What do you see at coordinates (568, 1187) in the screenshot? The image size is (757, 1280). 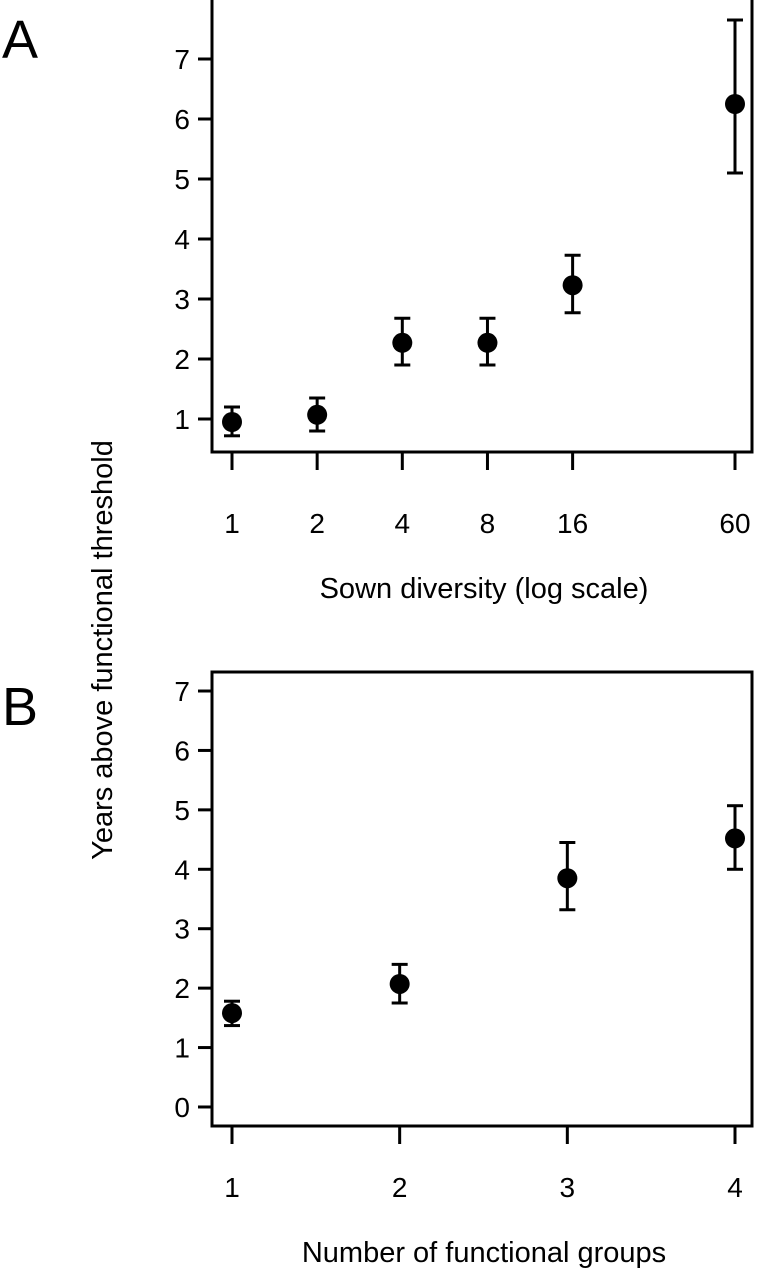 I see `x-tick-label: 3` at bounding box center [568, 1187].